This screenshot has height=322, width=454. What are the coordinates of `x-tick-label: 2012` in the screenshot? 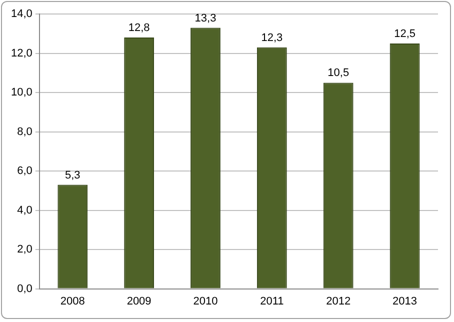 It's located at (338, 301).